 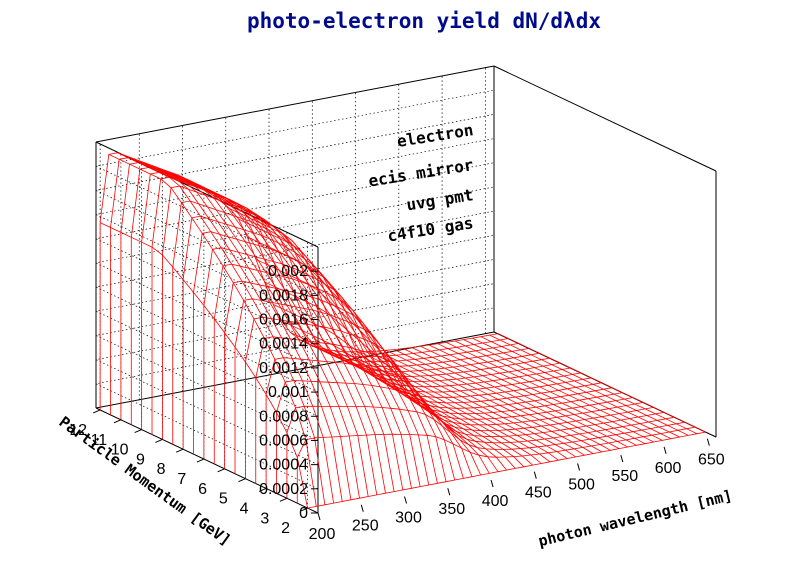 I want to click on y-axis-label: Particle Momentum [GeV], so click(x=145, y=481).